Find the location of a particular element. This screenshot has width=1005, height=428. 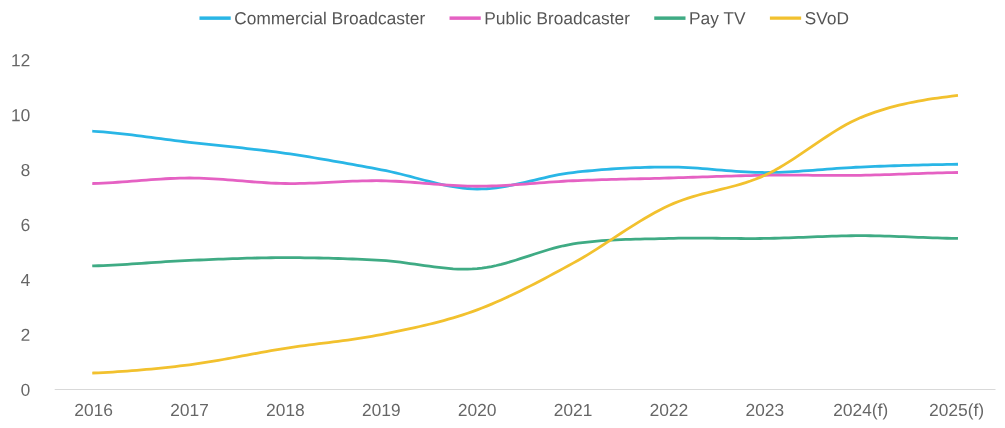

x-tick-label: 2025(f) is located at coordinates (956, 411).